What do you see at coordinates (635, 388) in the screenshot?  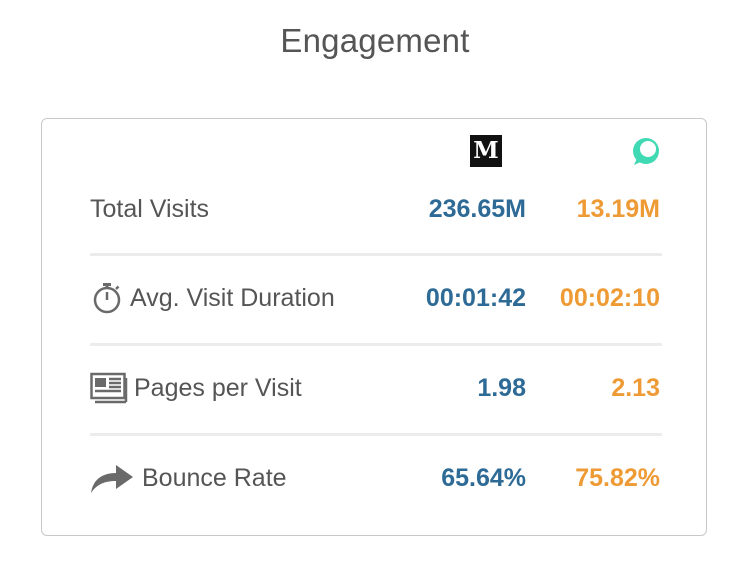 I see `site-b-value: 2.13` at bounding box center [635, 388].